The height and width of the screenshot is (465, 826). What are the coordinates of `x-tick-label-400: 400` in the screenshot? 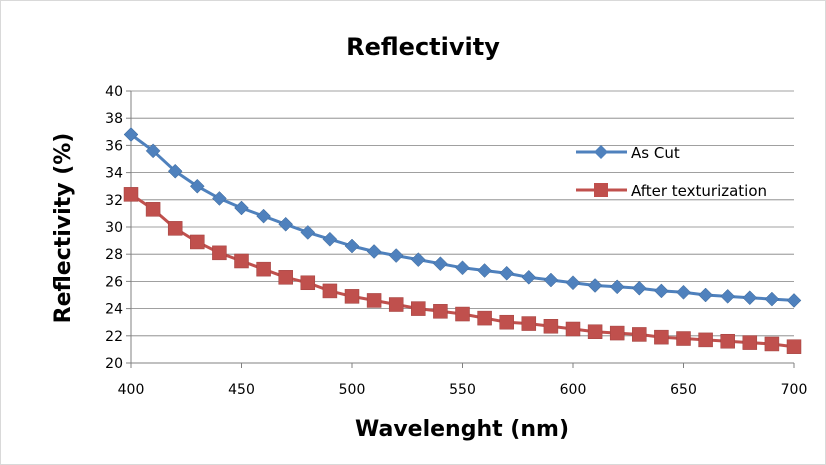 It's located at (131, 390).